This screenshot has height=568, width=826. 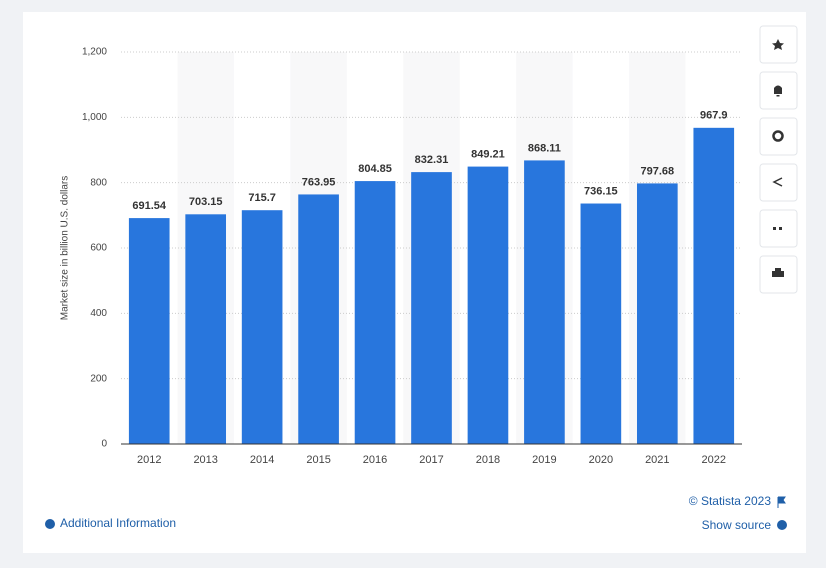 I want to click on quote-icon, so click(x=777, y=228).